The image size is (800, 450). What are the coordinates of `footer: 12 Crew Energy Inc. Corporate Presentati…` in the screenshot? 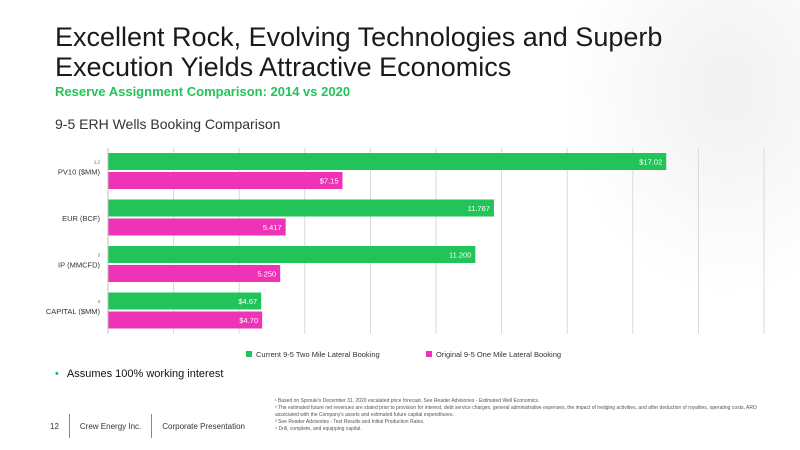 It's located at (147, 426).